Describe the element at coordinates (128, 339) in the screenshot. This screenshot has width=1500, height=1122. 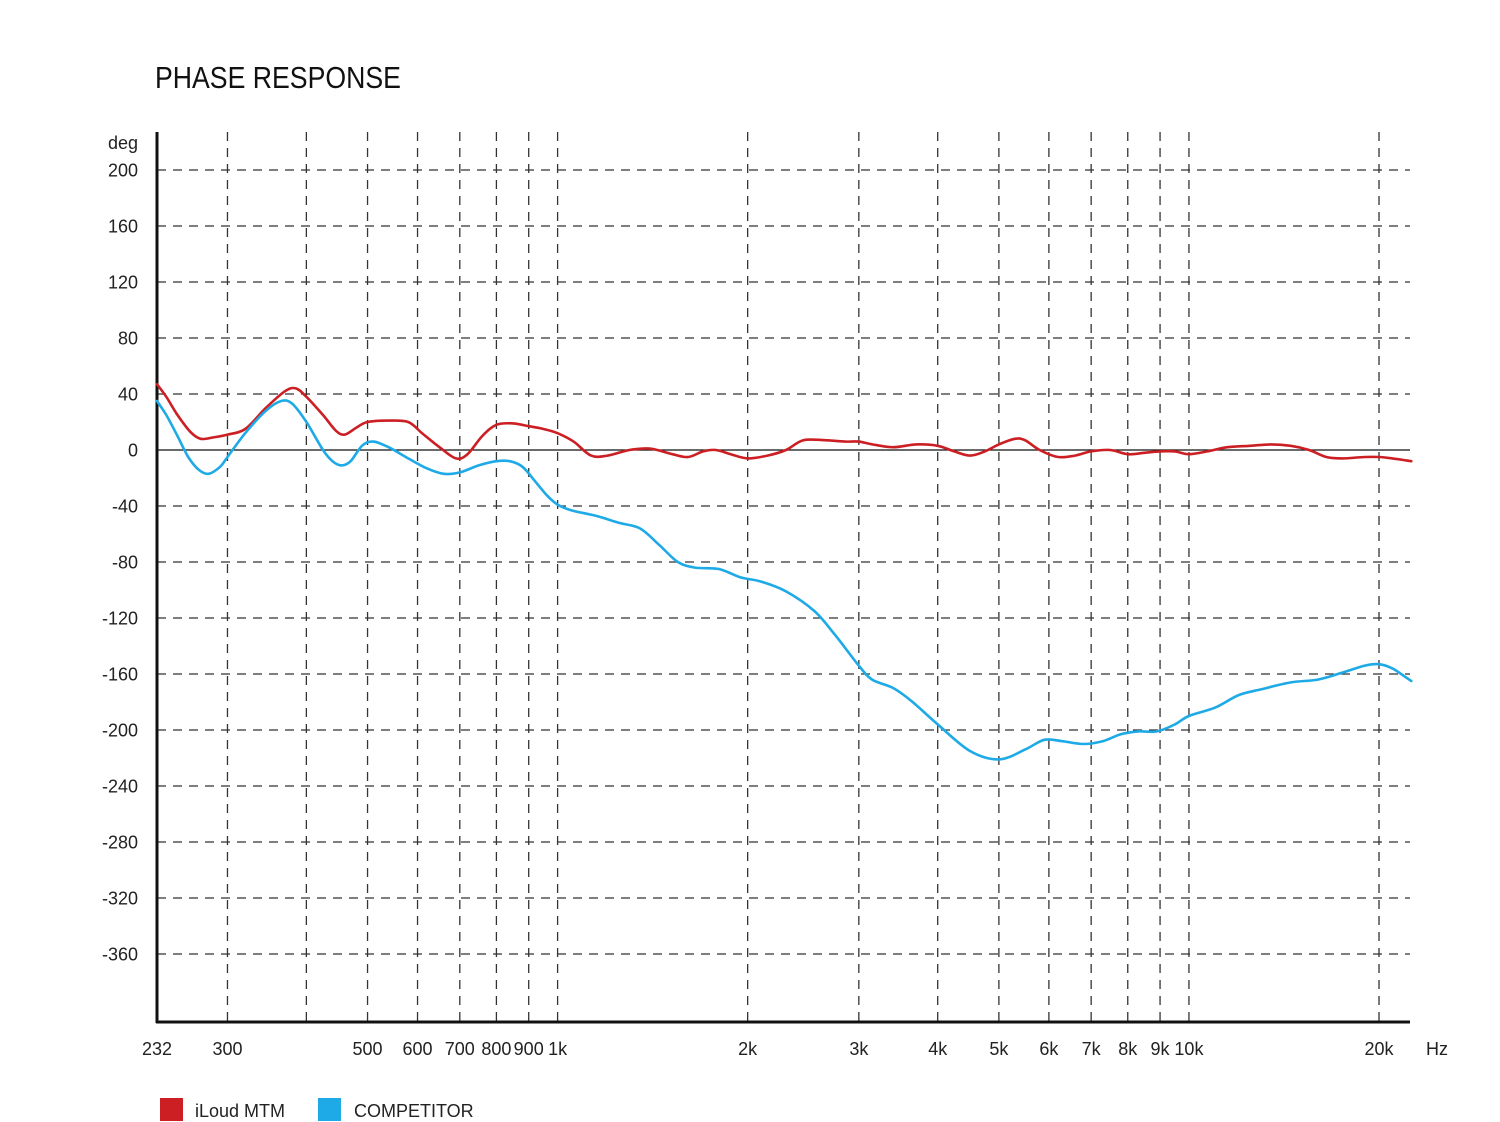
I see `y-tick-label: 80` at that location.